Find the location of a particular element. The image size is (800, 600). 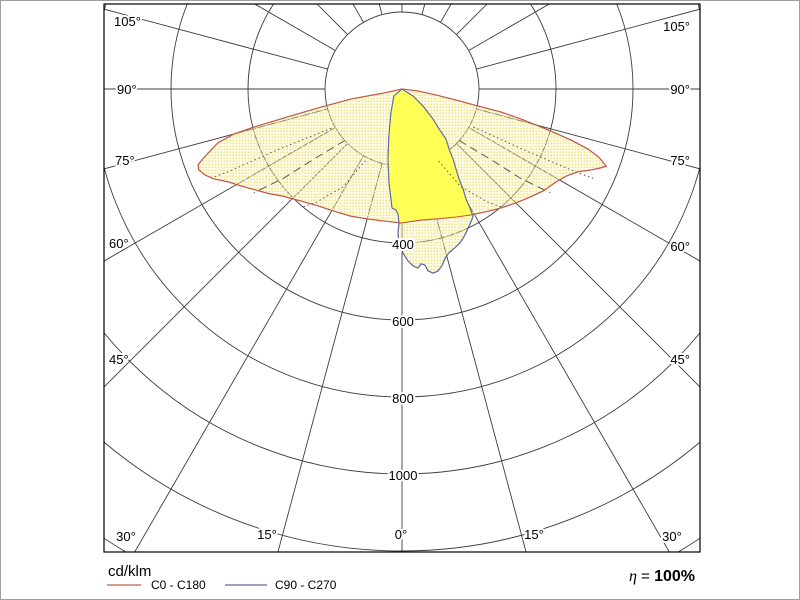

angle-label-left-60: 60° is located at coordinates (119, 243).